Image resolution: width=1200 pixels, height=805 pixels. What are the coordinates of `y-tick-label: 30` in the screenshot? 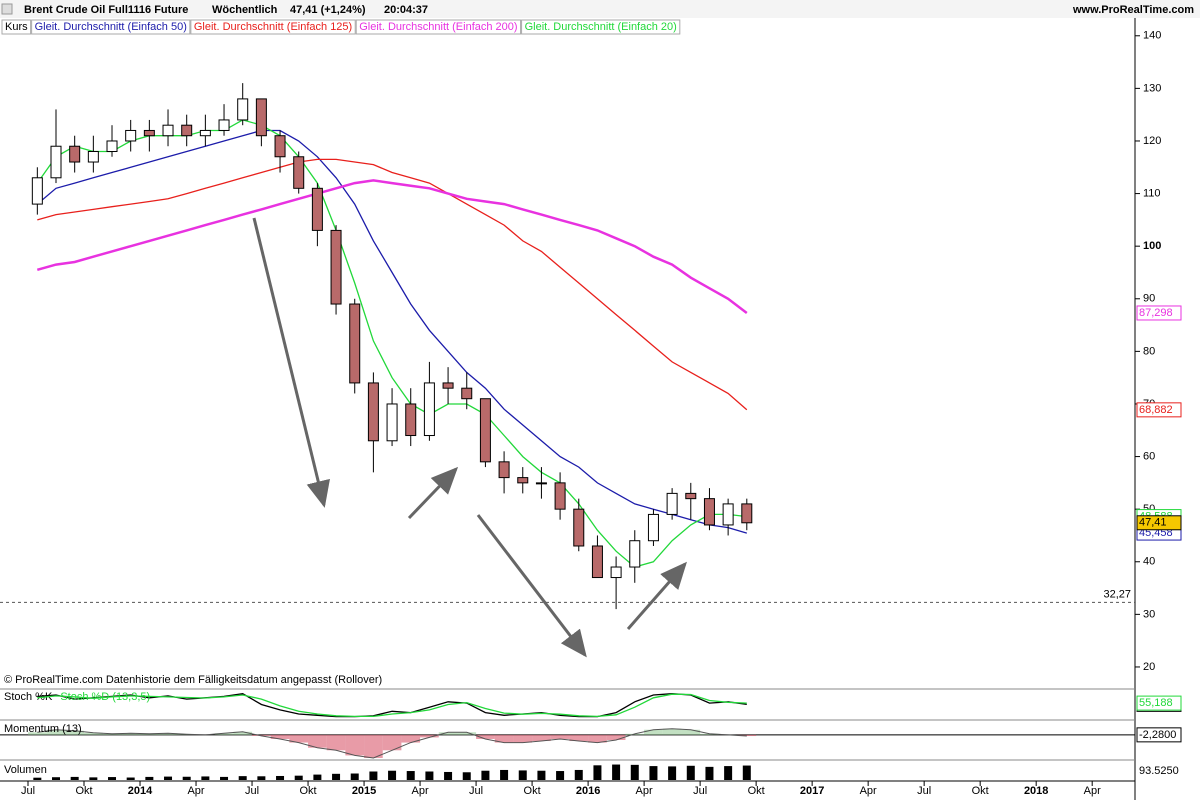 It's located at (1149, 614).